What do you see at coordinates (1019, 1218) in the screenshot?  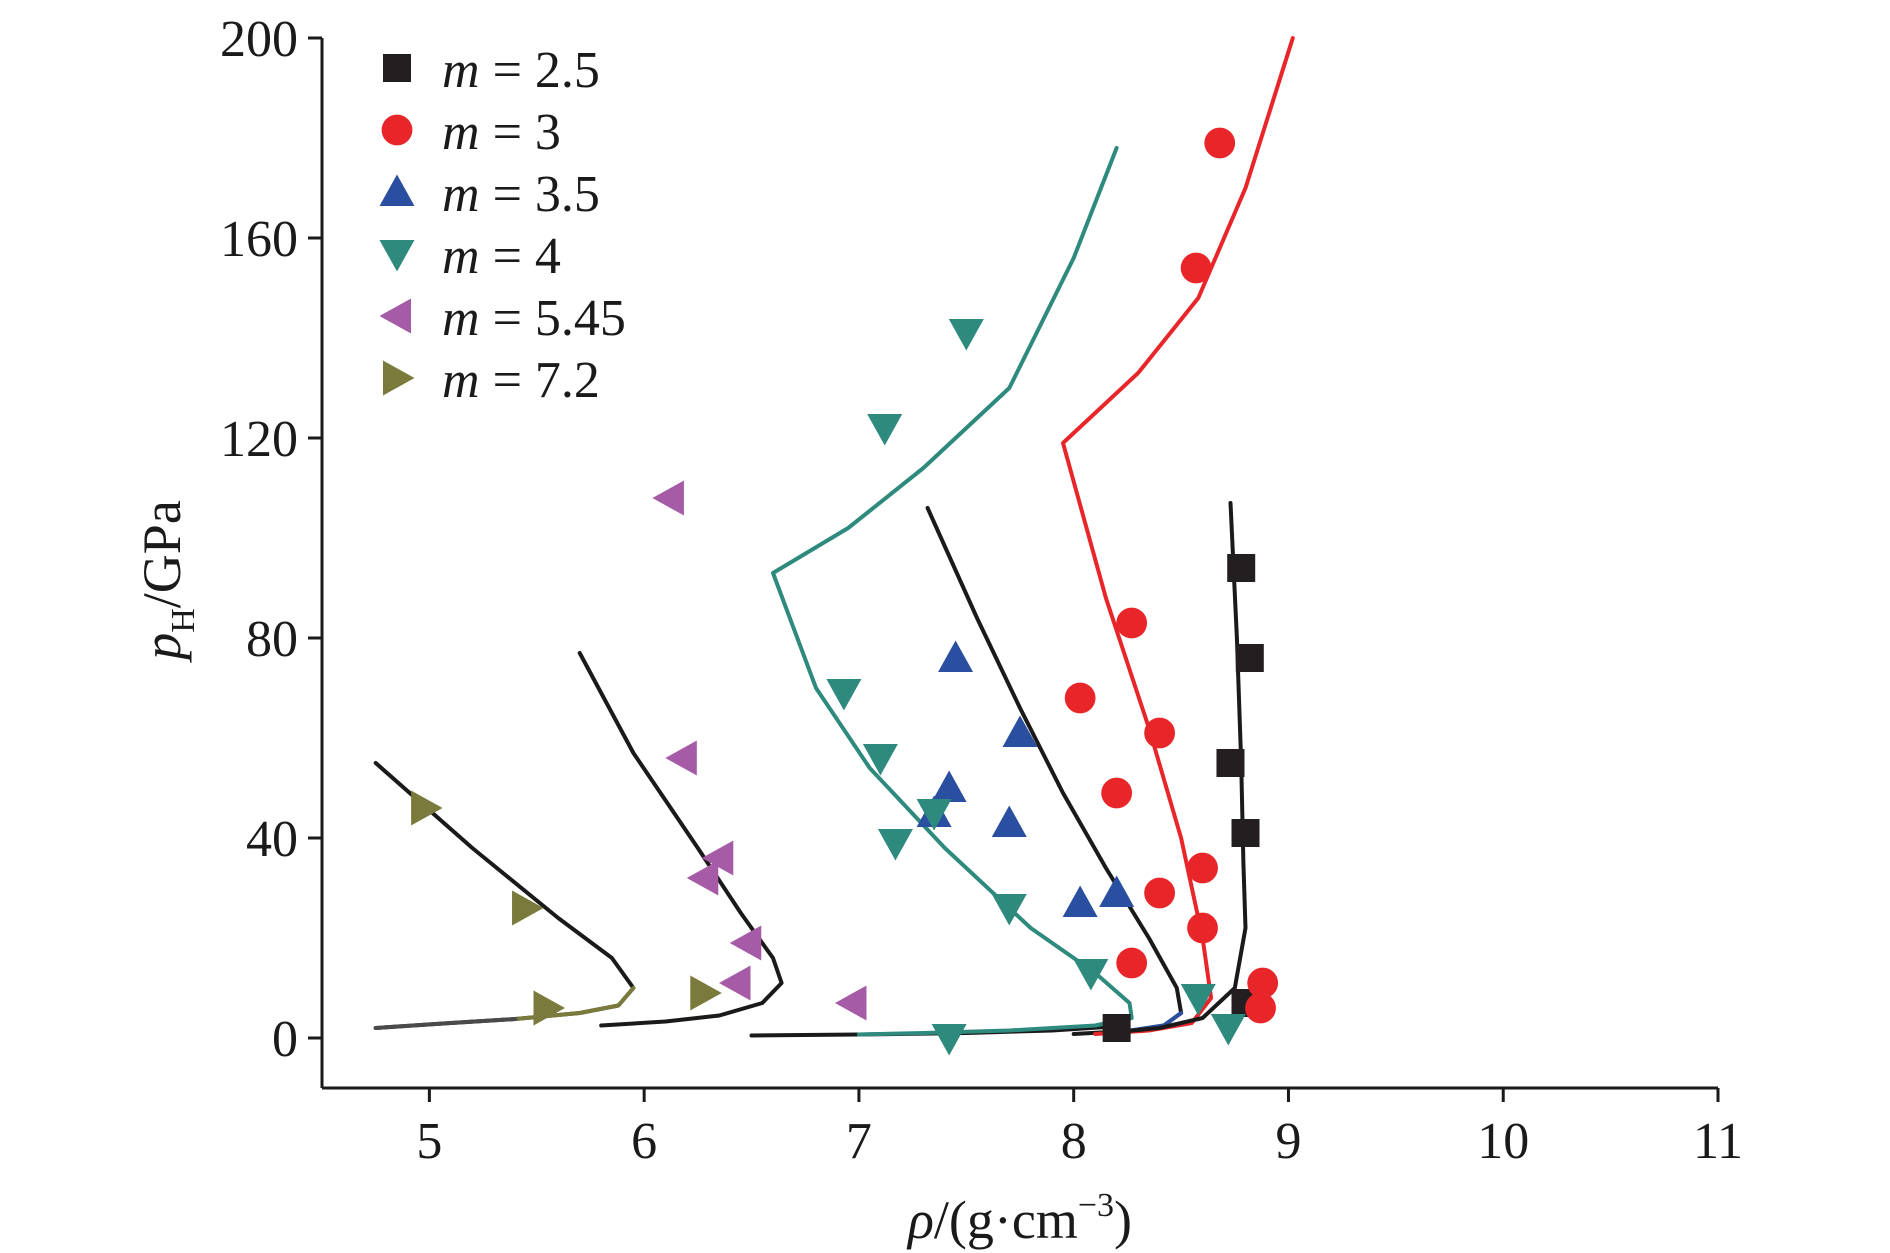 I see `x-axis-label: ρ/(g·cm−3)` at bounding box center [1019, 1218].